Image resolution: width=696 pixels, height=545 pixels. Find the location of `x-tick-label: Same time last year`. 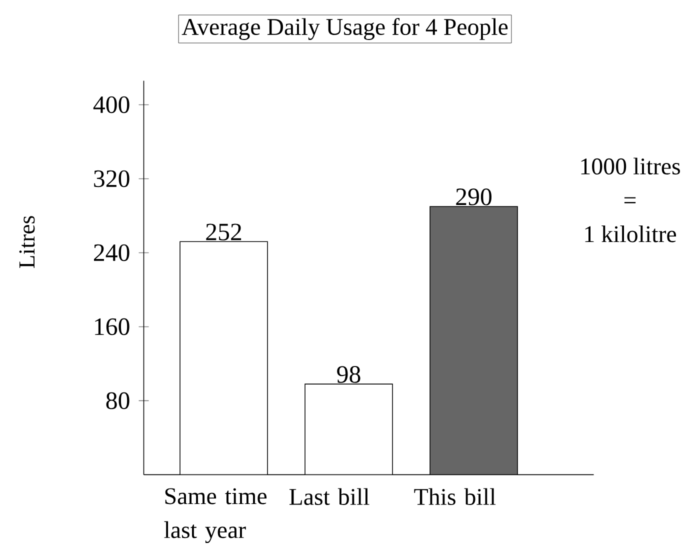

x-tick-label: Same time last year is located at coordinates (215, 516).